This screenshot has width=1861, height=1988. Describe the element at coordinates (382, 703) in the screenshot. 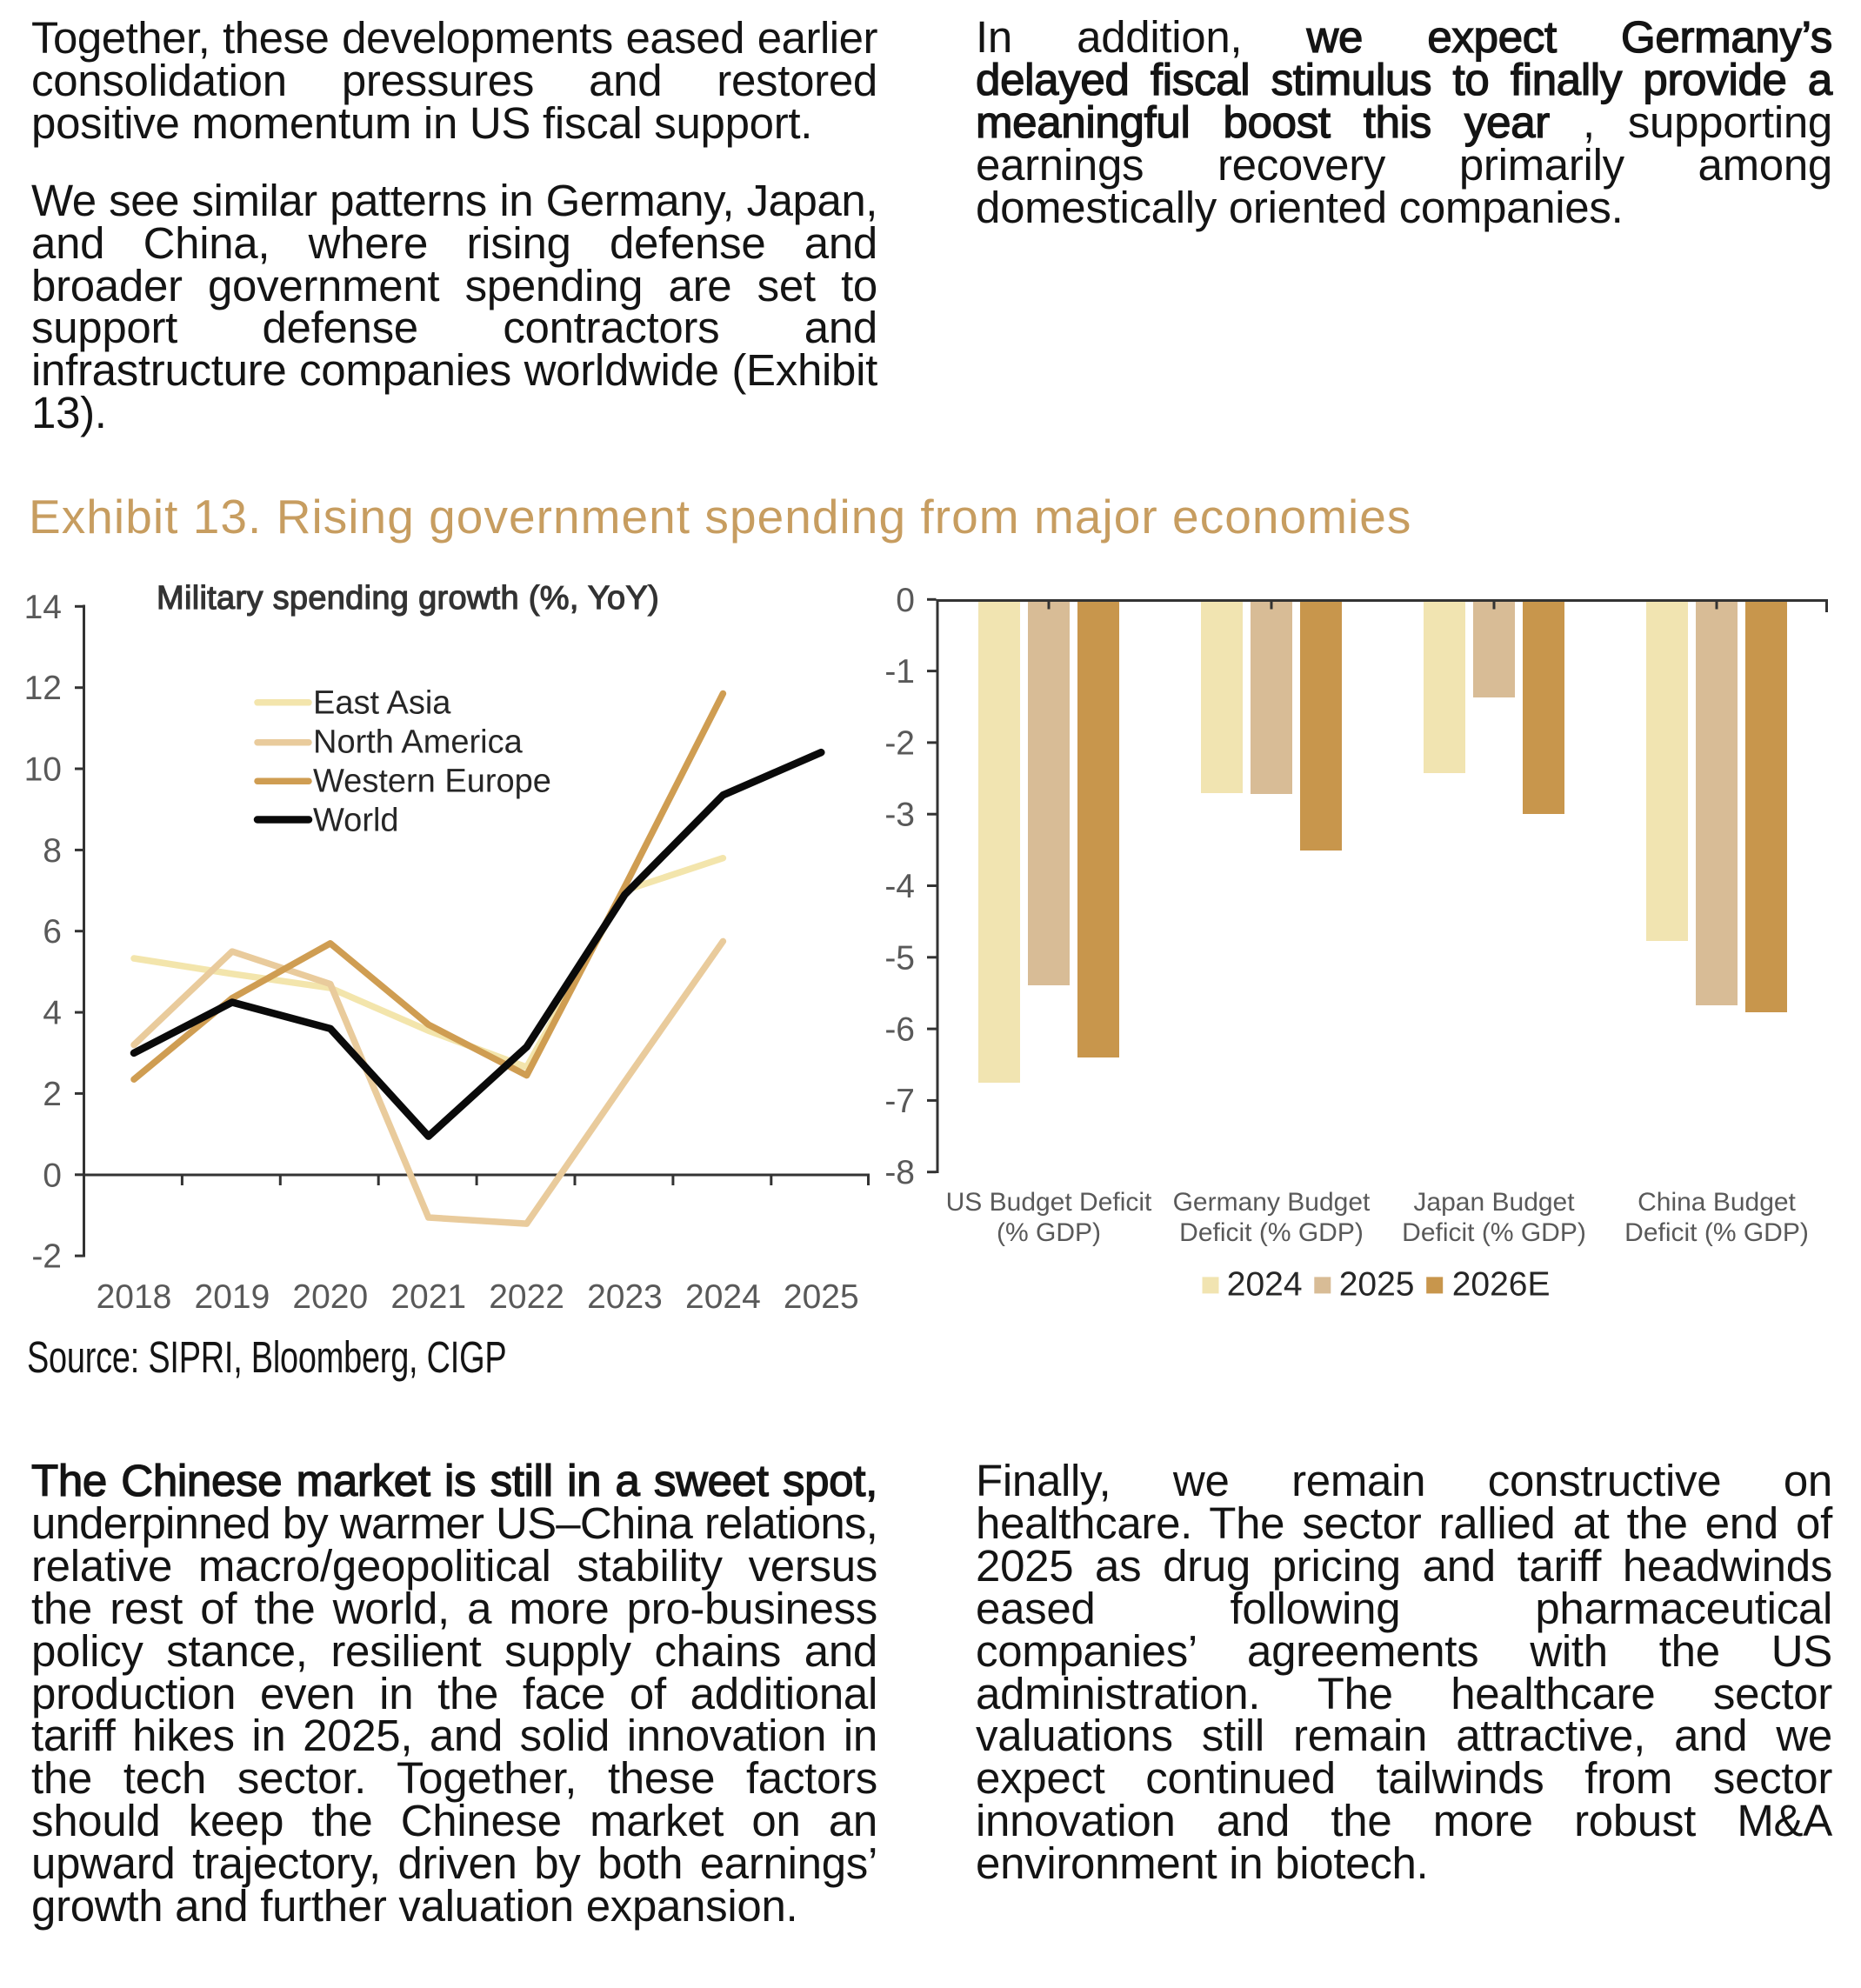

I see `svg-text: East Asia` at that location.